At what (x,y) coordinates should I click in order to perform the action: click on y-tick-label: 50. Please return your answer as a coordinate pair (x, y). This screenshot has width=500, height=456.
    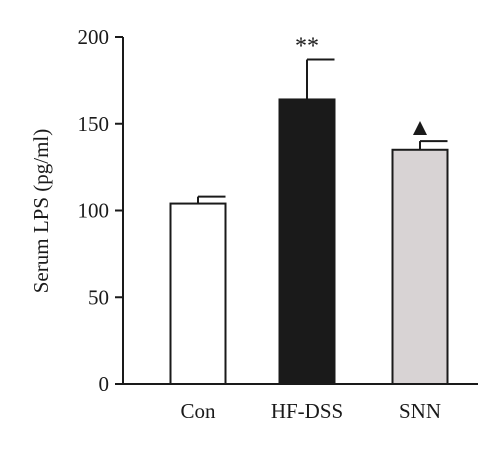
    Looking at the image, I should click on (98, 297).